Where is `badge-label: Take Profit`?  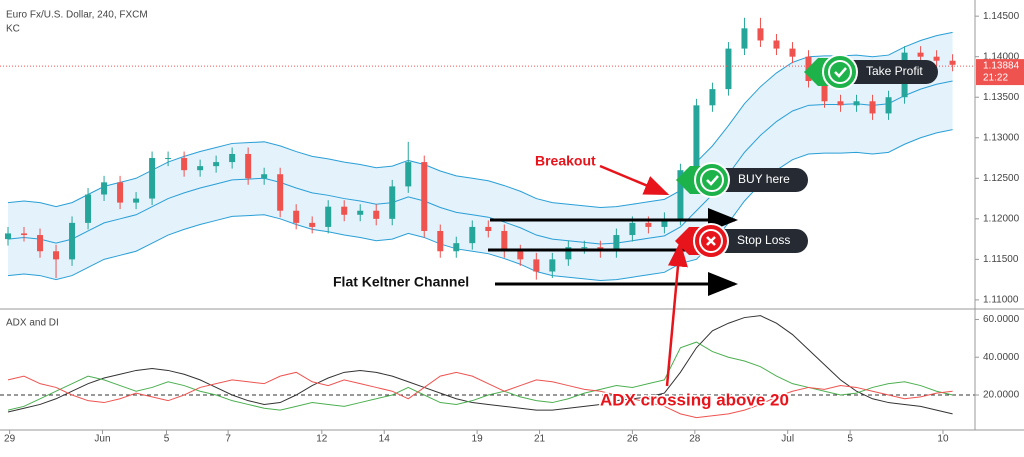 badge-label: Take Profit is located at coordinates (894, 71).